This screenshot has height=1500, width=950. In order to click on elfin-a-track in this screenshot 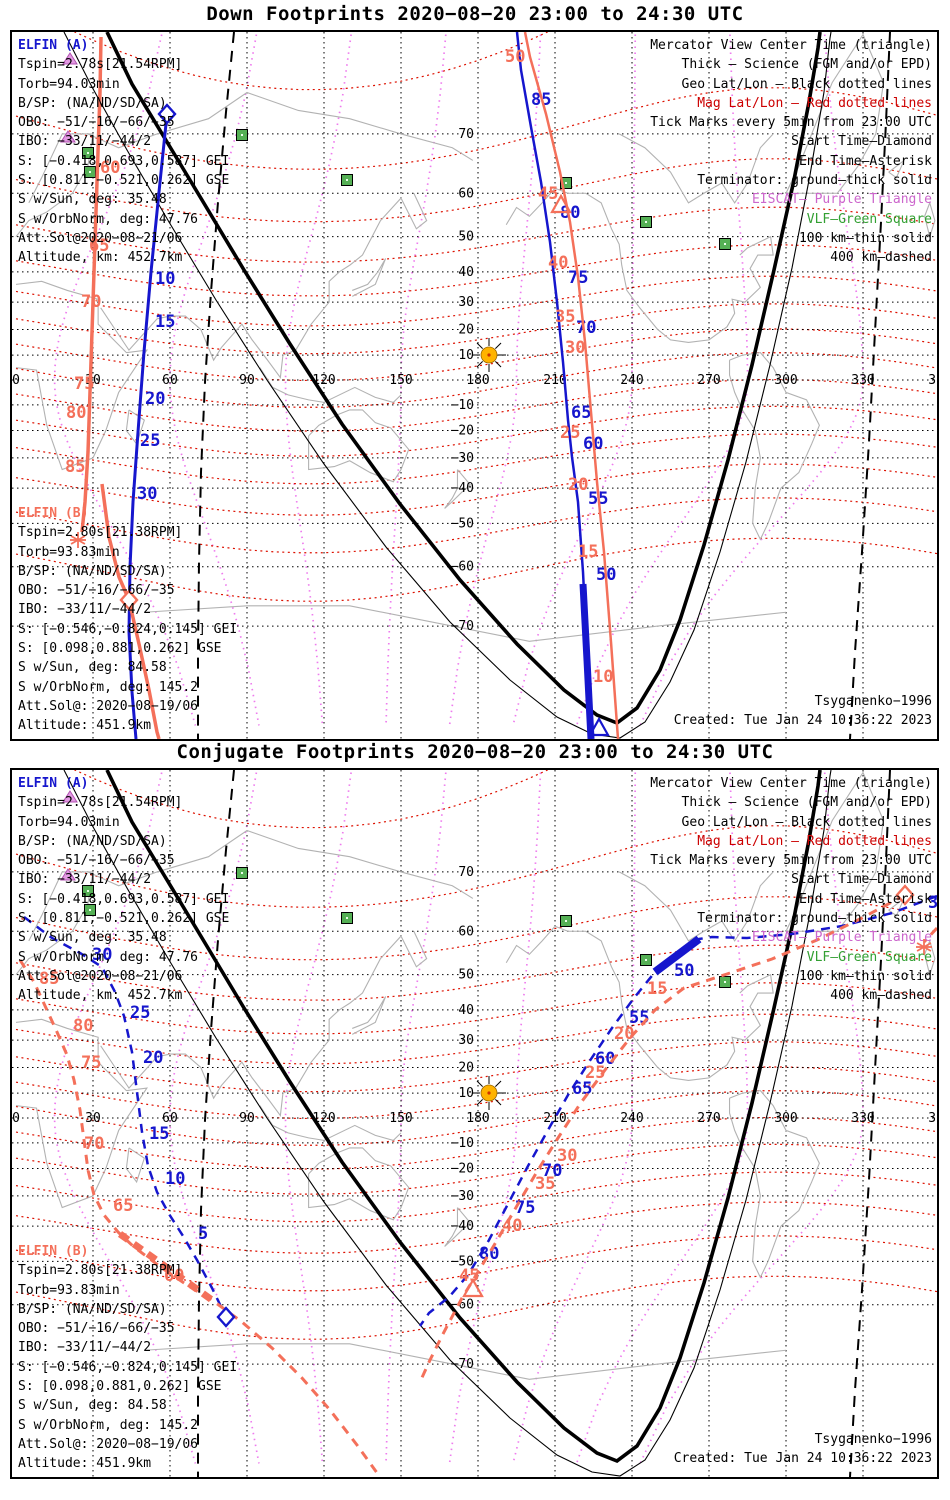, I will do `click(125, 1117)`.